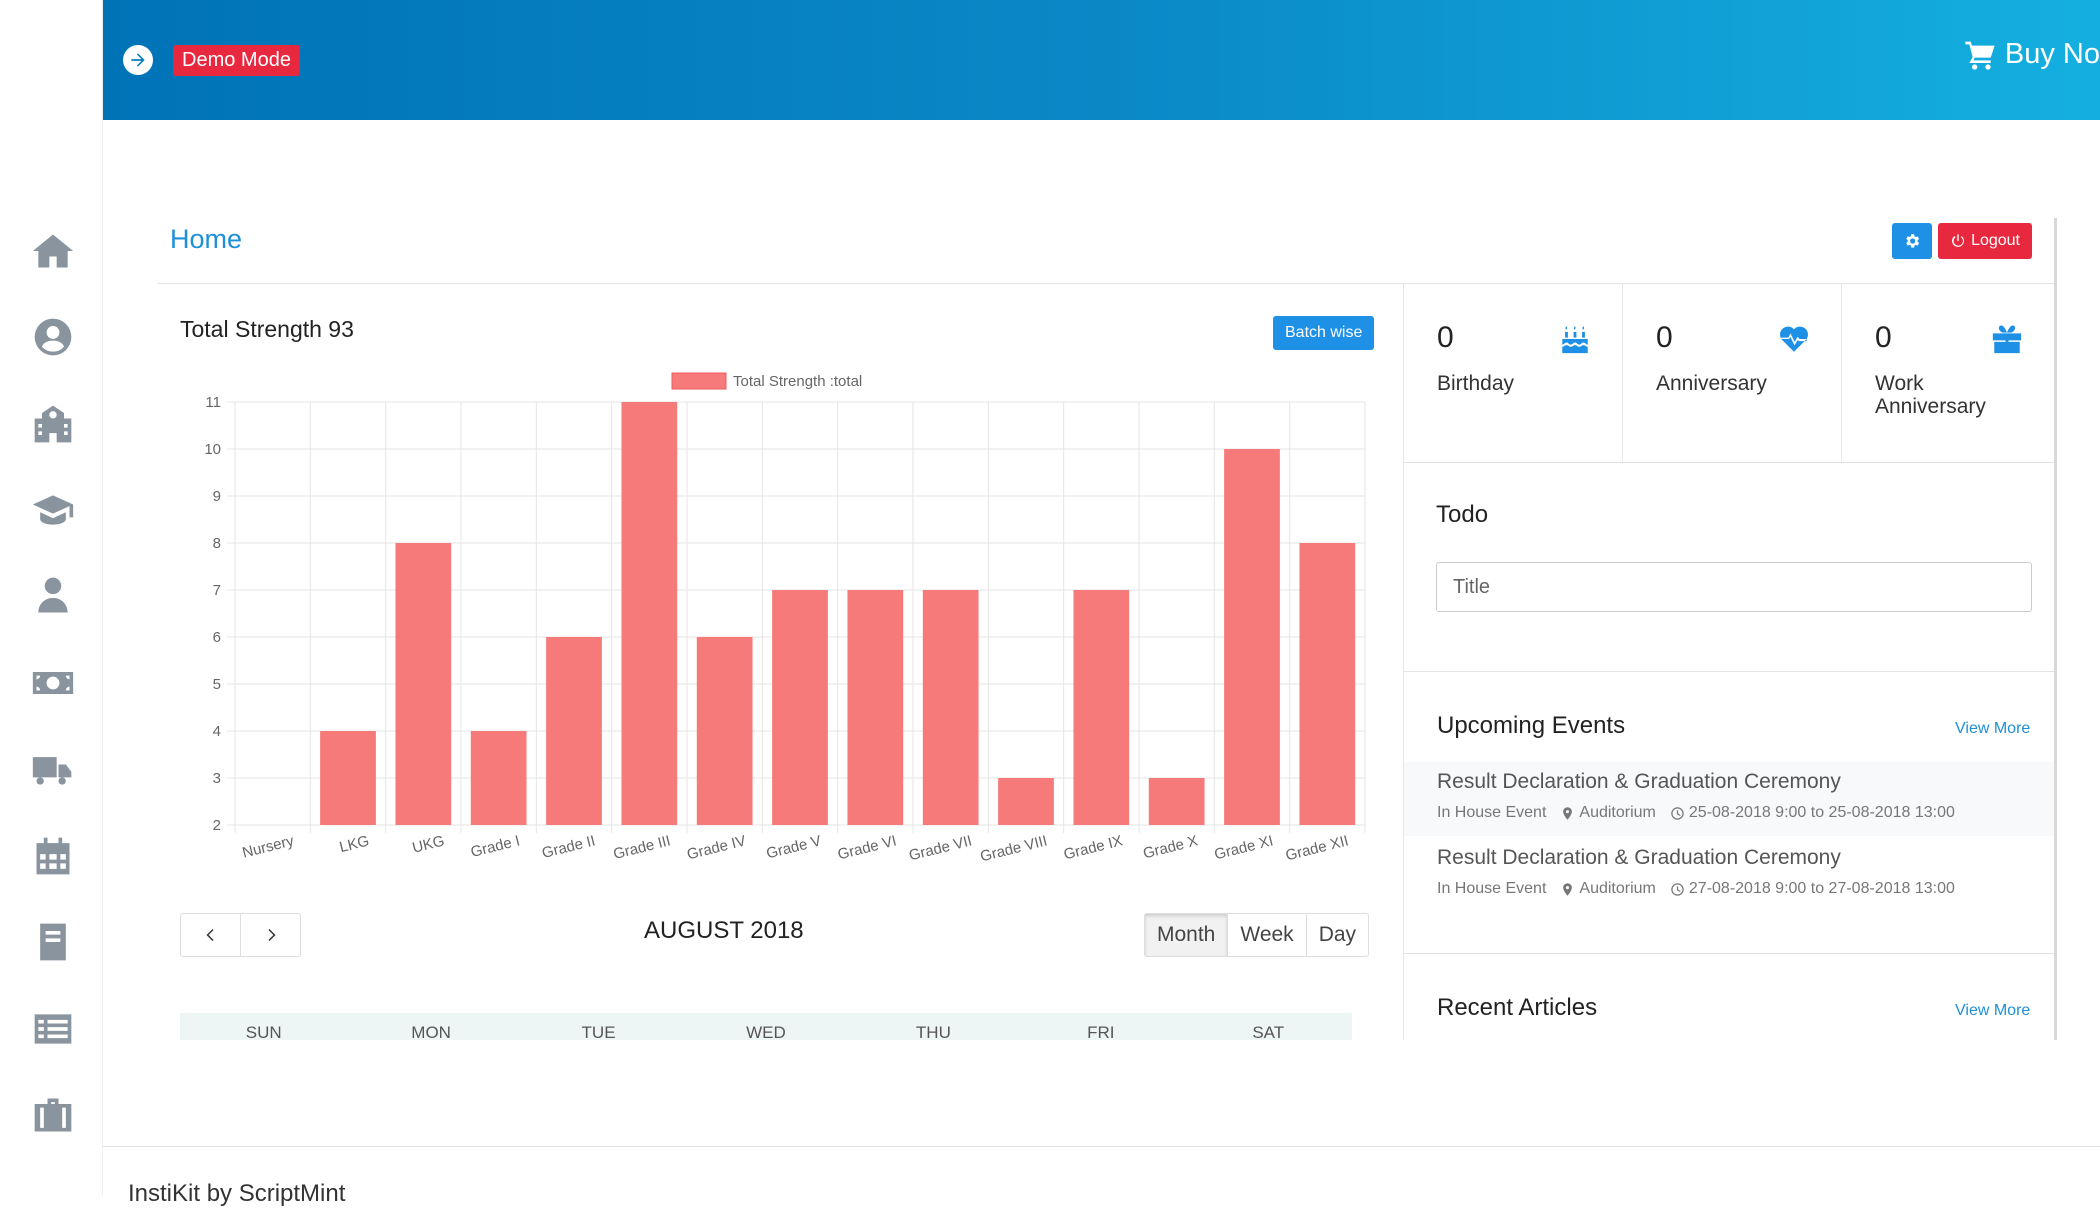 This screenshot has height=1208, width=2100. Describe the element at coordinates (1568, 813) in the screenshot. I see `map-marker-icon` at that location.